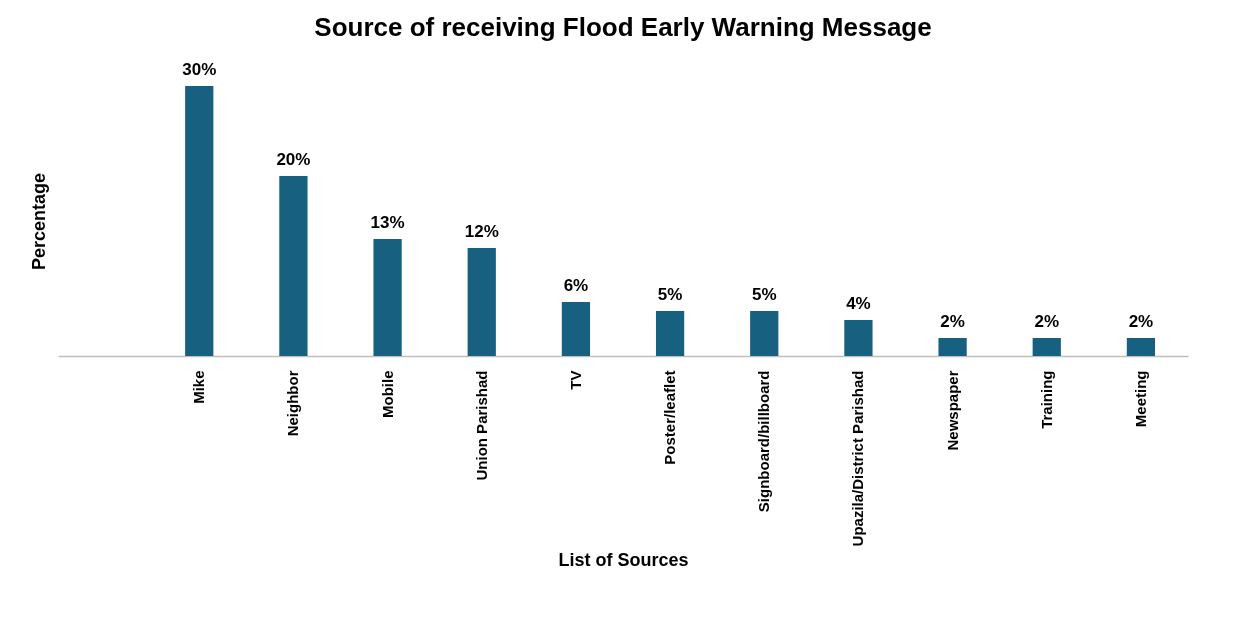  What do you see at coordinates (481, 231) in the screenshot?
I see `data-label: 12%` at bounding box center [481, 231].